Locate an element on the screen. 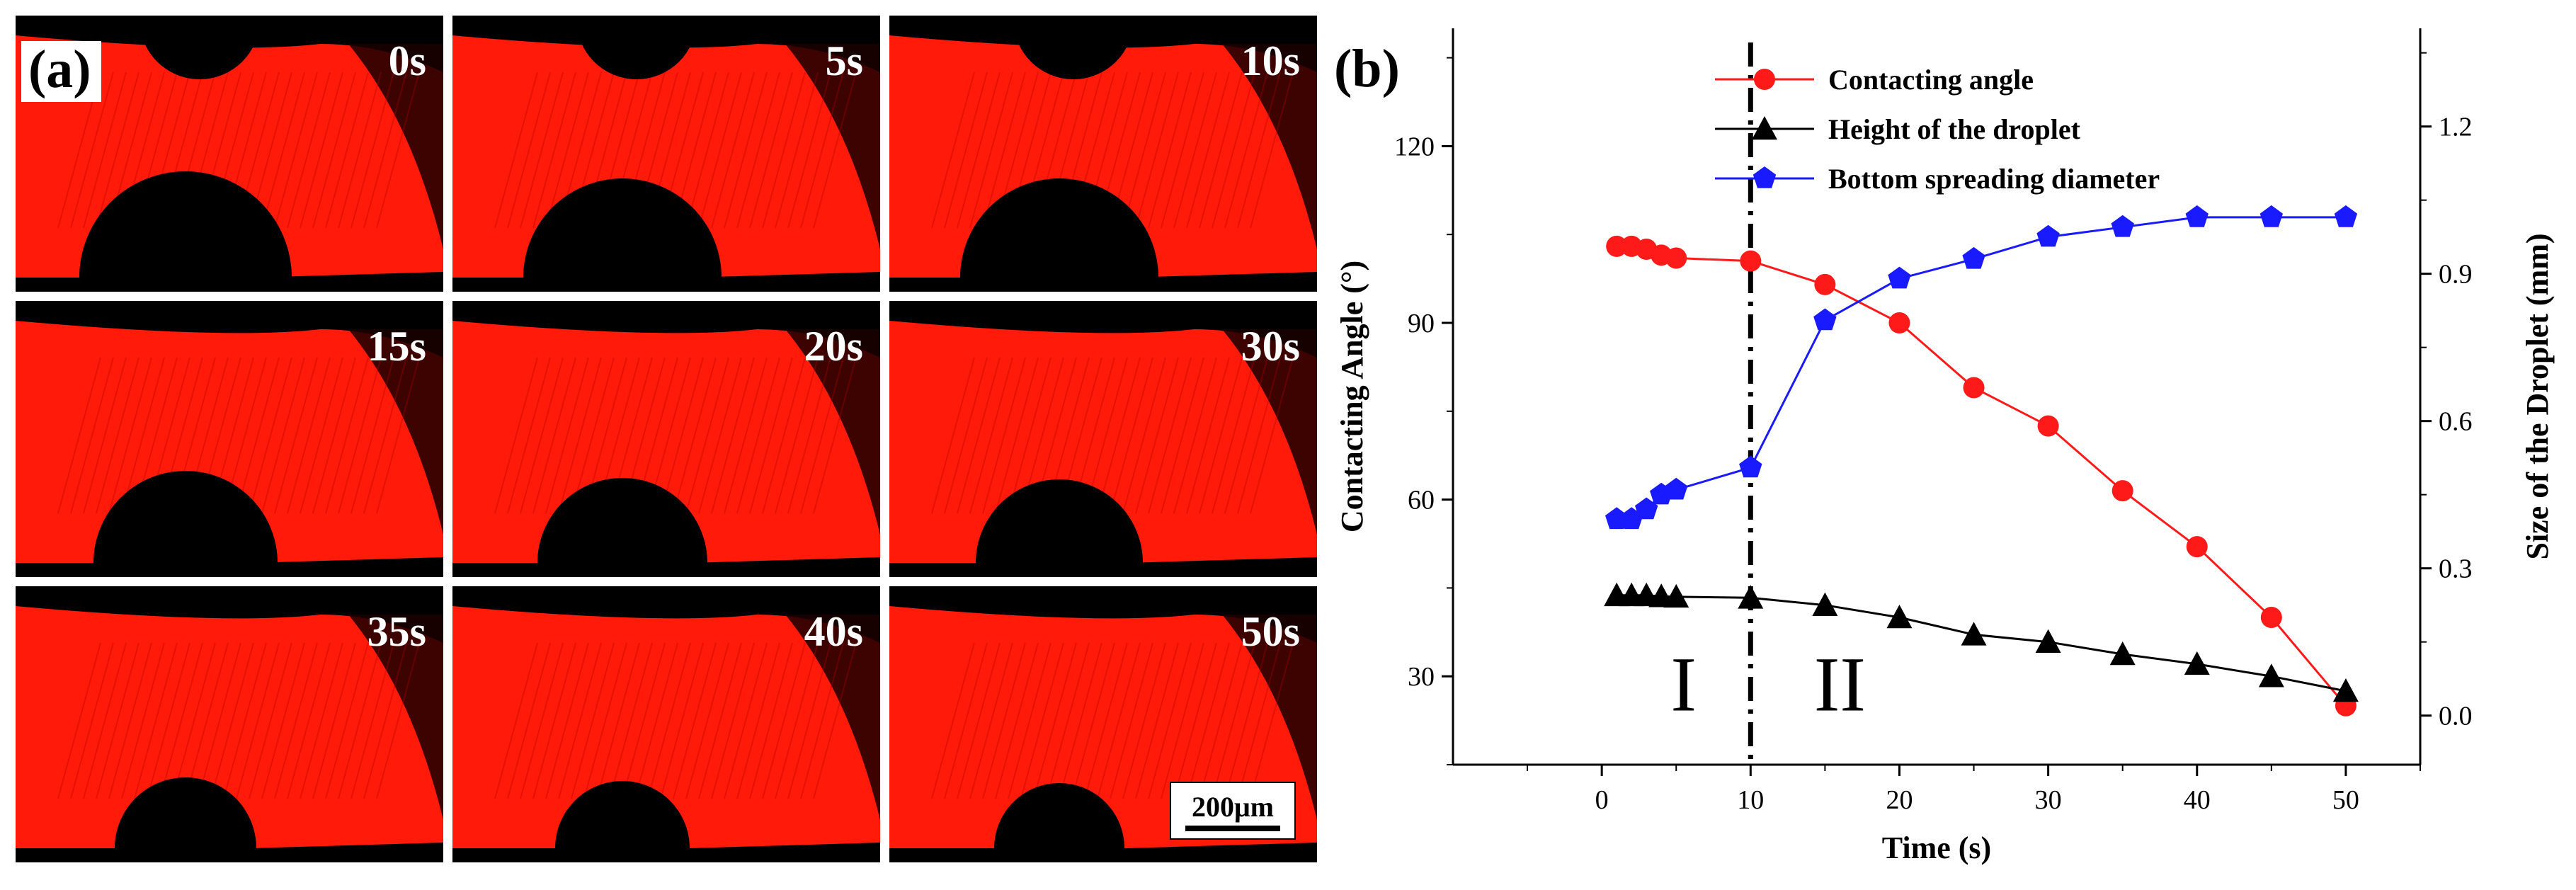 The image size is (2576, 890). time-label: 40s is located at coordinates (833, 632).